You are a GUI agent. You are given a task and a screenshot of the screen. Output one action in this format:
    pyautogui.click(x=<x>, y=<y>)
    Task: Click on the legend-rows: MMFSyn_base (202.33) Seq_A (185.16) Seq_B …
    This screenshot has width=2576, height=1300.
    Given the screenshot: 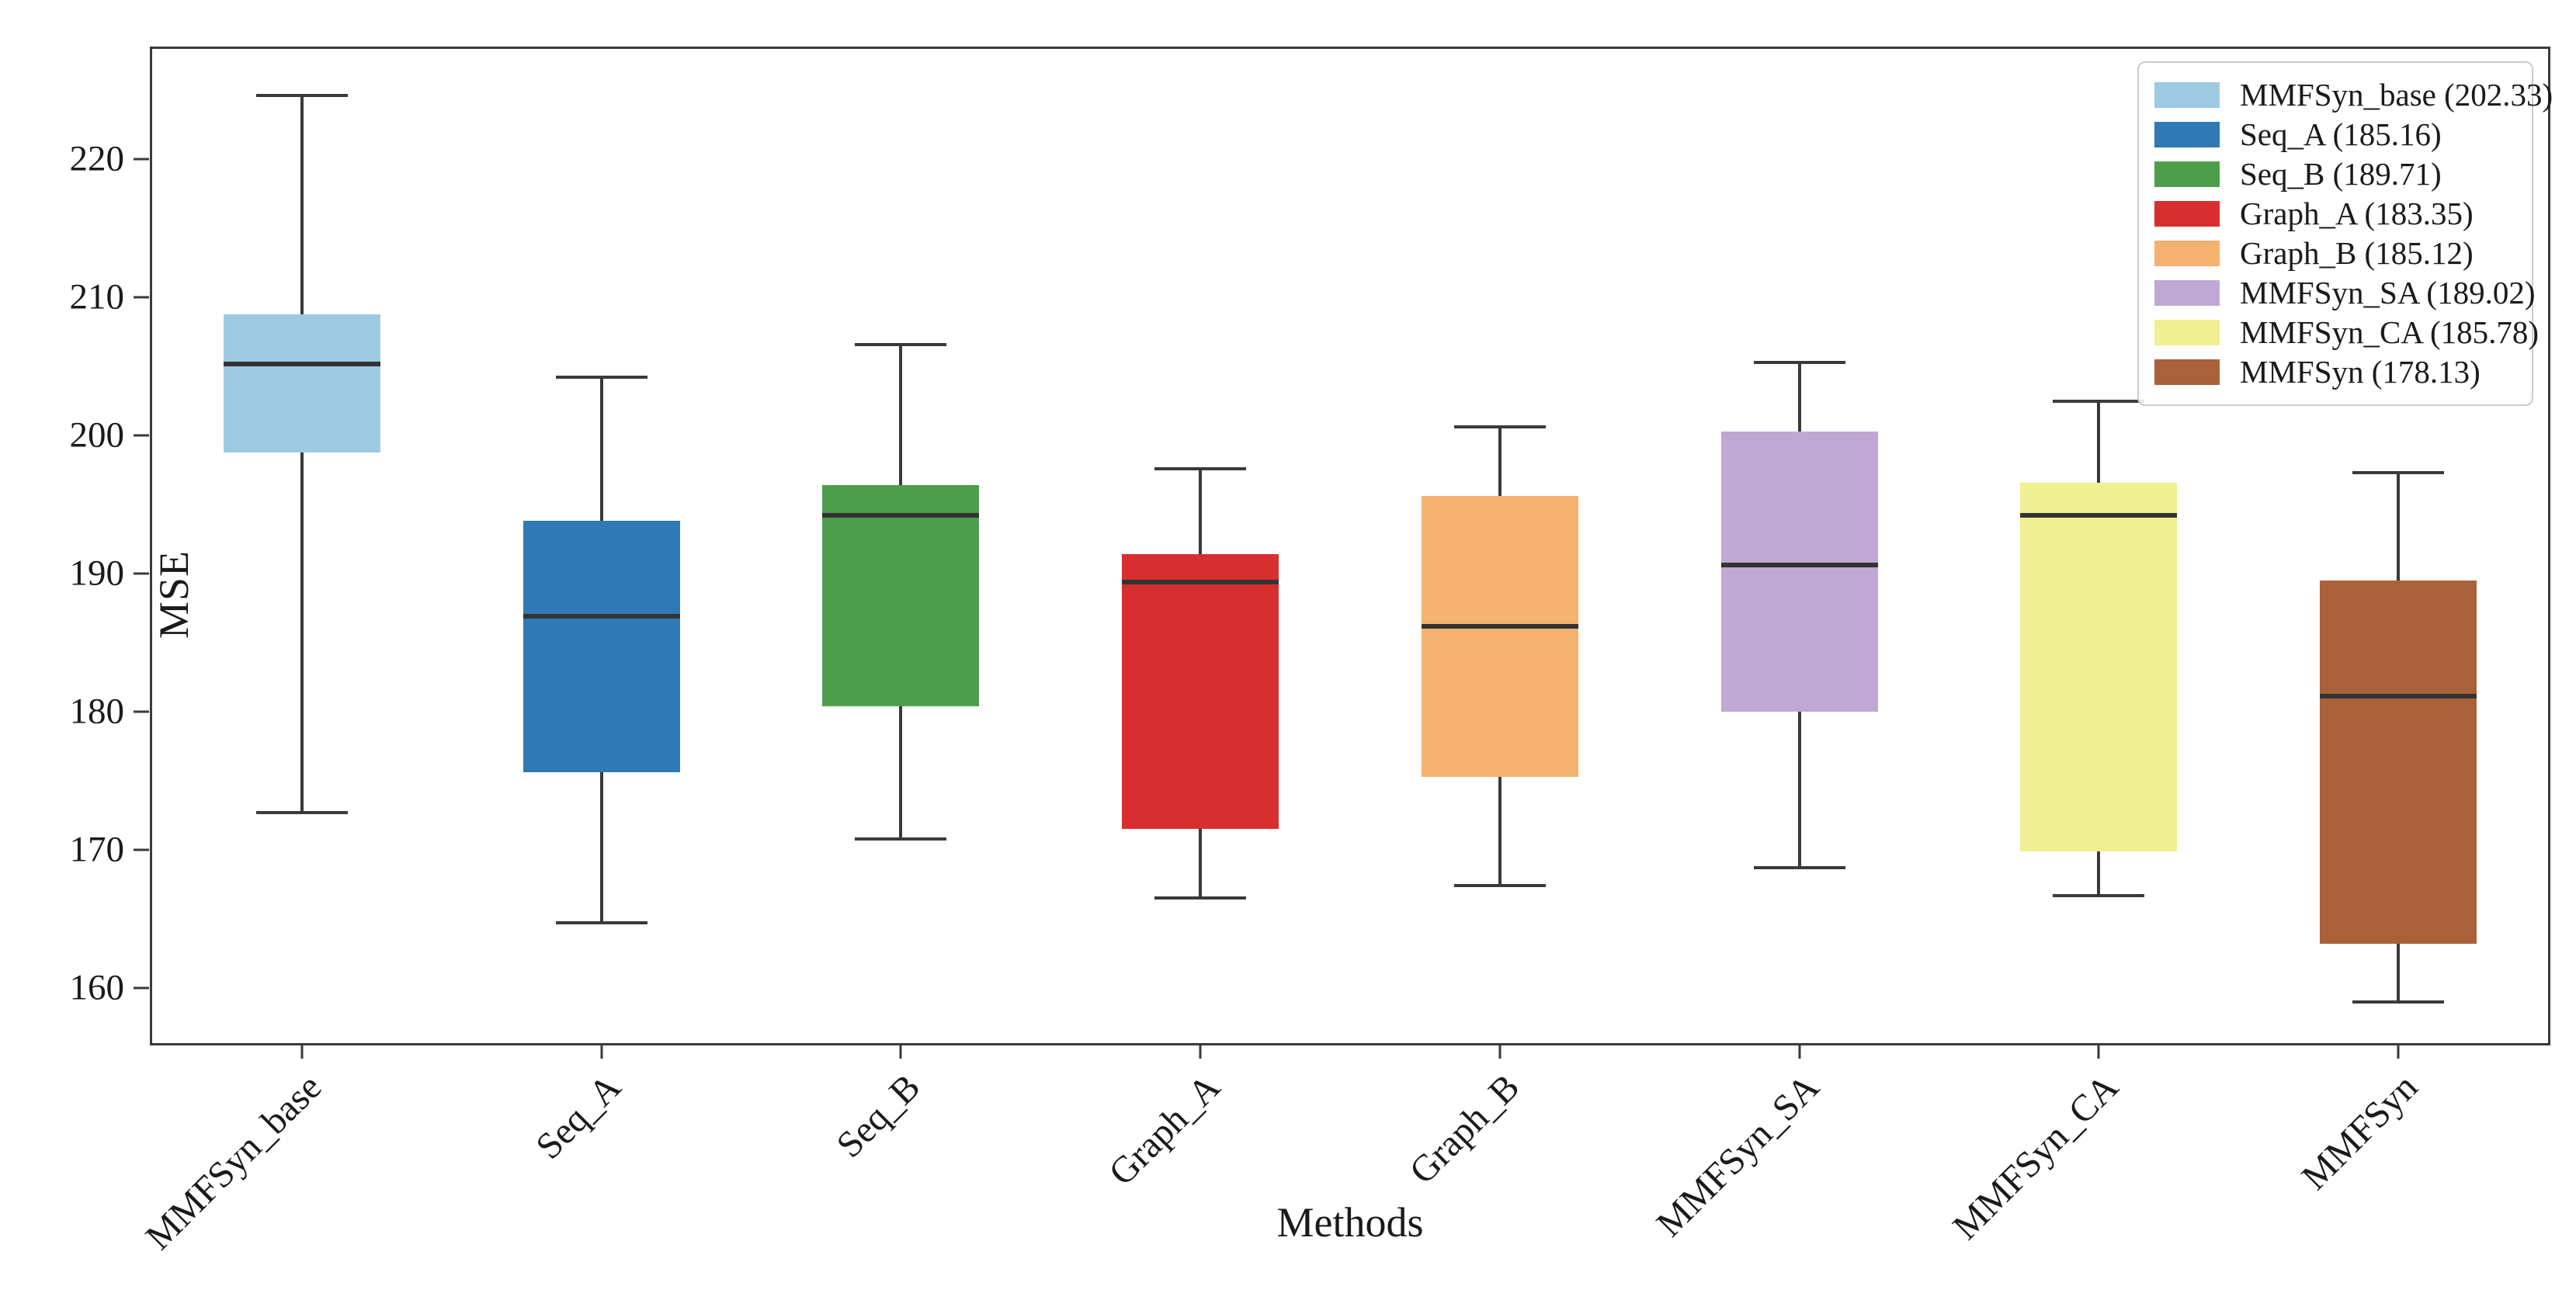 What is the action you would take?
    pyautogui.click(x=2353, y=233)
    